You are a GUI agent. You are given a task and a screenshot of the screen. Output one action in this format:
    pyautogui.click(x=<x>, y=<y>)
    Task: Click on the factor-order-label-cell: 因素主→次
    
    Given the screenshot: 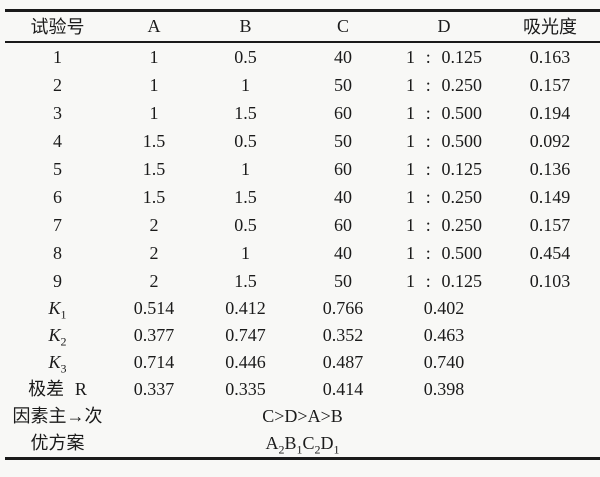 What is the action you would take?
    pyautogui.click(x=57, y=416)
    